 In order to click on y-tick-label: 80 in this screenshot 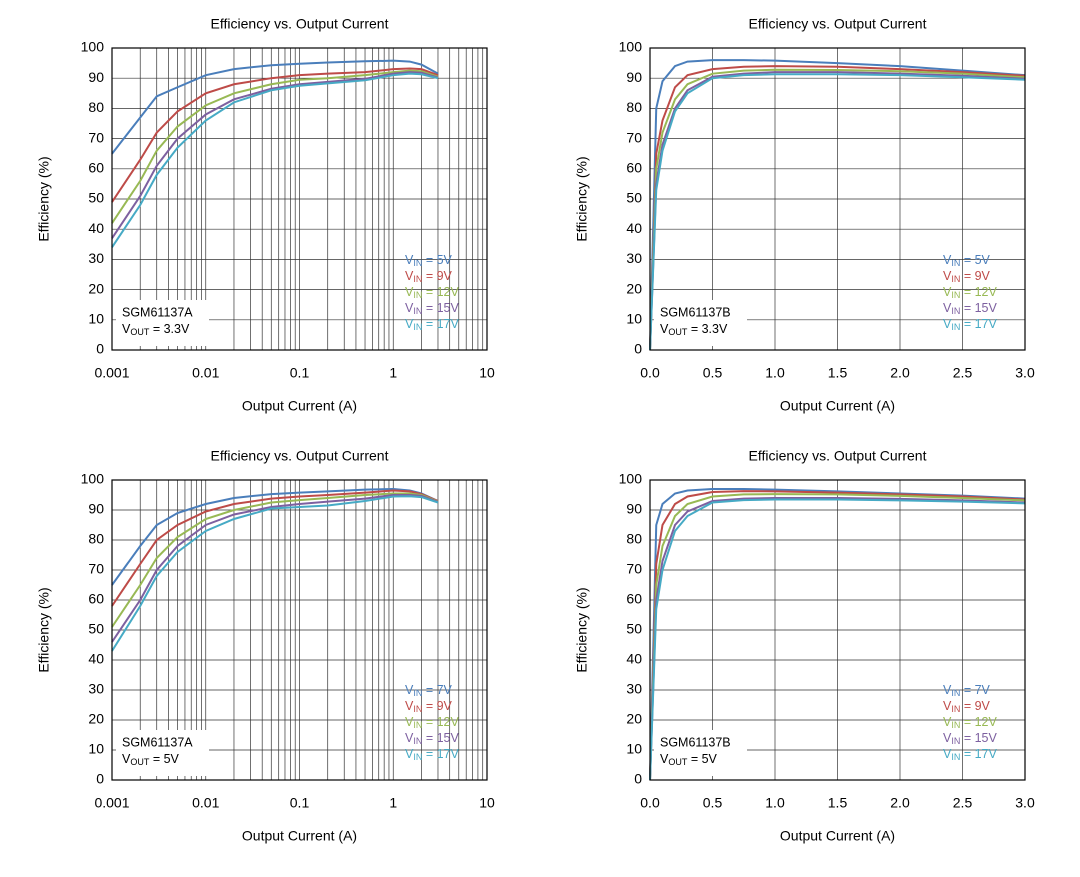, I will do `click(634, 107)`.